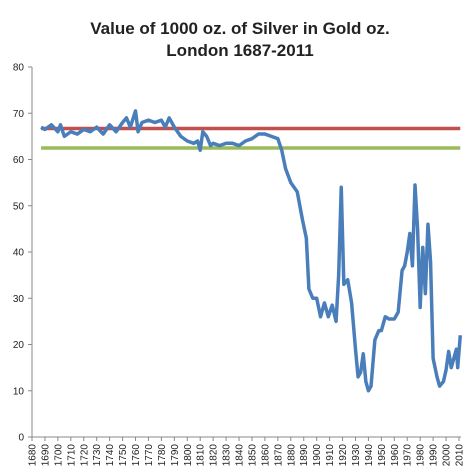 This screenshot has width=474, height=470. What do you see at coordinates (19, 206) in the screenshot?
I see `y-tick-label: 50` at bounding box center [19, 206].